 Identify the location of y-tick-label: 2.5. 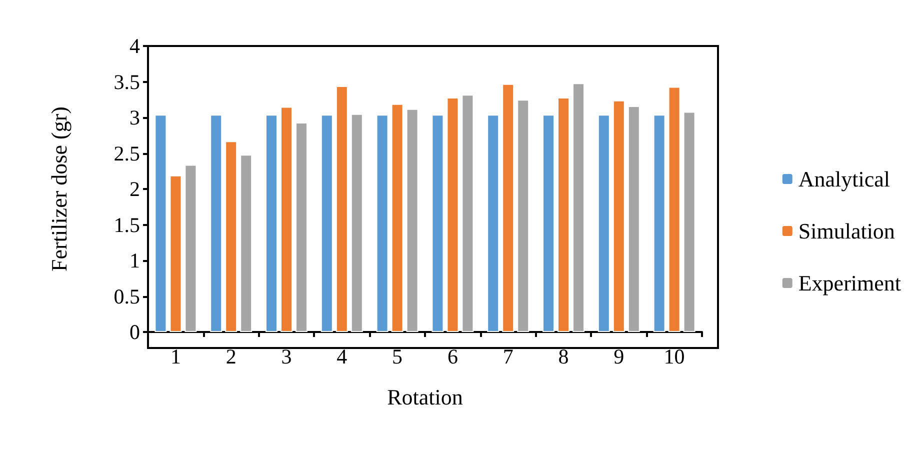
(127, 153).